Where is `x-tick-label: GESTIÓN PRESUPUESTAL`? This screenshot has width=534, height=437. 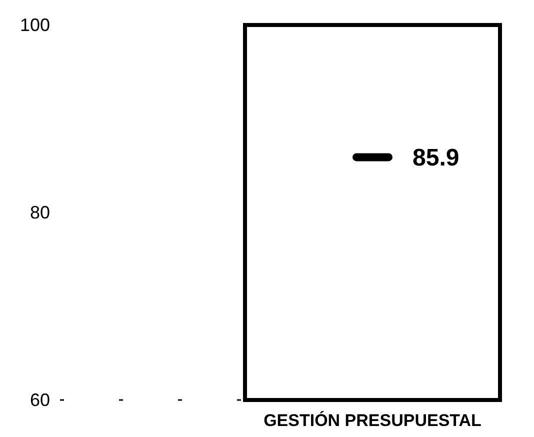 x-tick-label: GESTIÓN PRESUPUESTAL is located at coordinates (373, 420).